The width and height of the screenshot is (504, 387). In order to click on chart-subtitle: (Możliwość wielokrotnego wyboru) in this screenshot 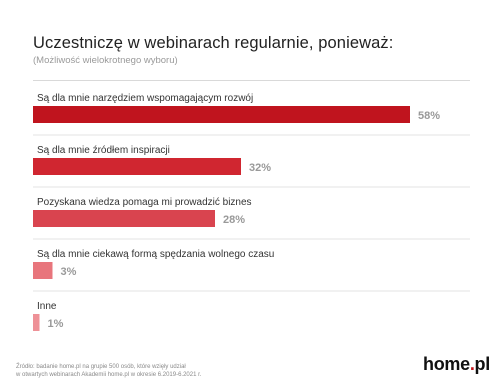, I will do `click(105, 60)`.